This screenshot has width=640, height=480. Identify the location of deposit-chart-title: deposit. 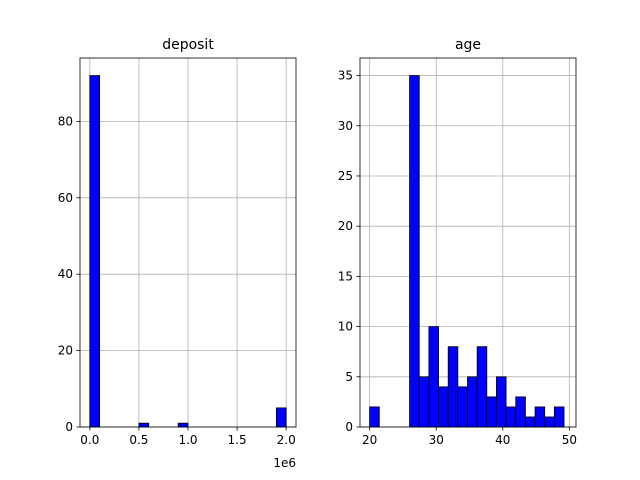
(188, 45).